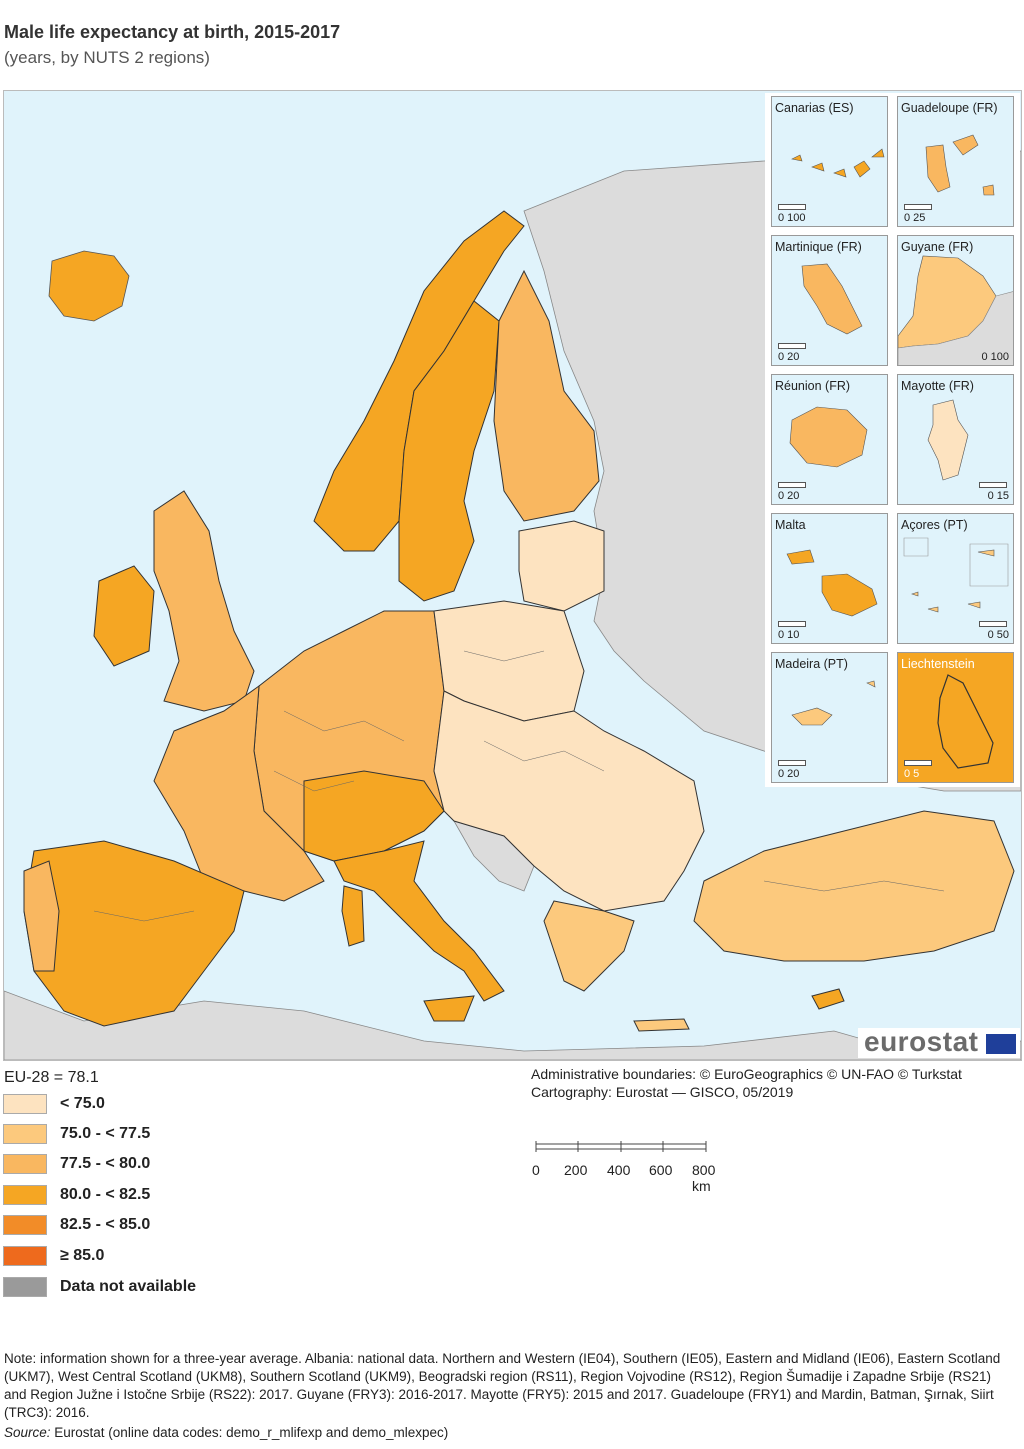  What do you see at coordinates (124, 616) in the screenshot?
I see `land-ireland` at bounding box center [124, 616].